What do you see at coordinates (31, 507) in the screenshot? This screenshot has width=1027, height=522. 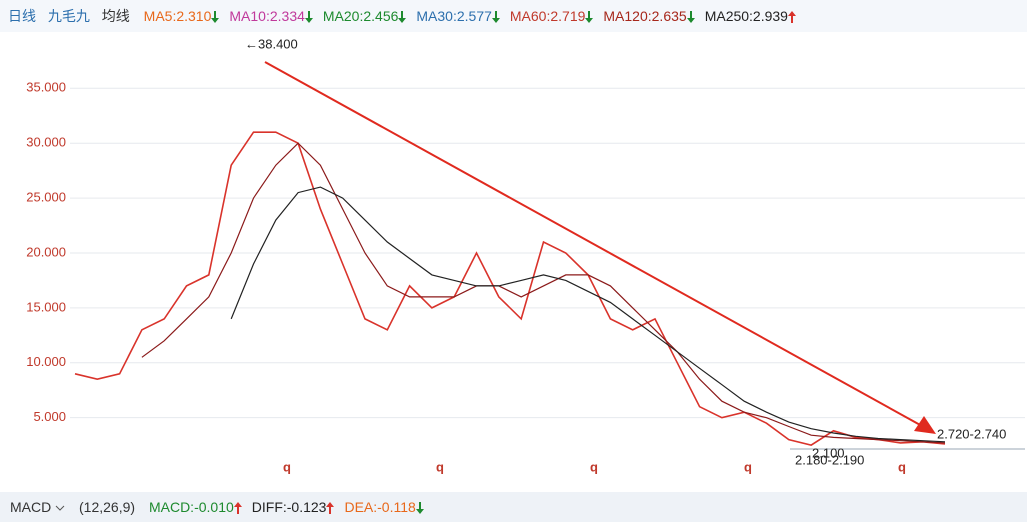 I see `indicator-name: MACD` at bounding box center [31, 507].